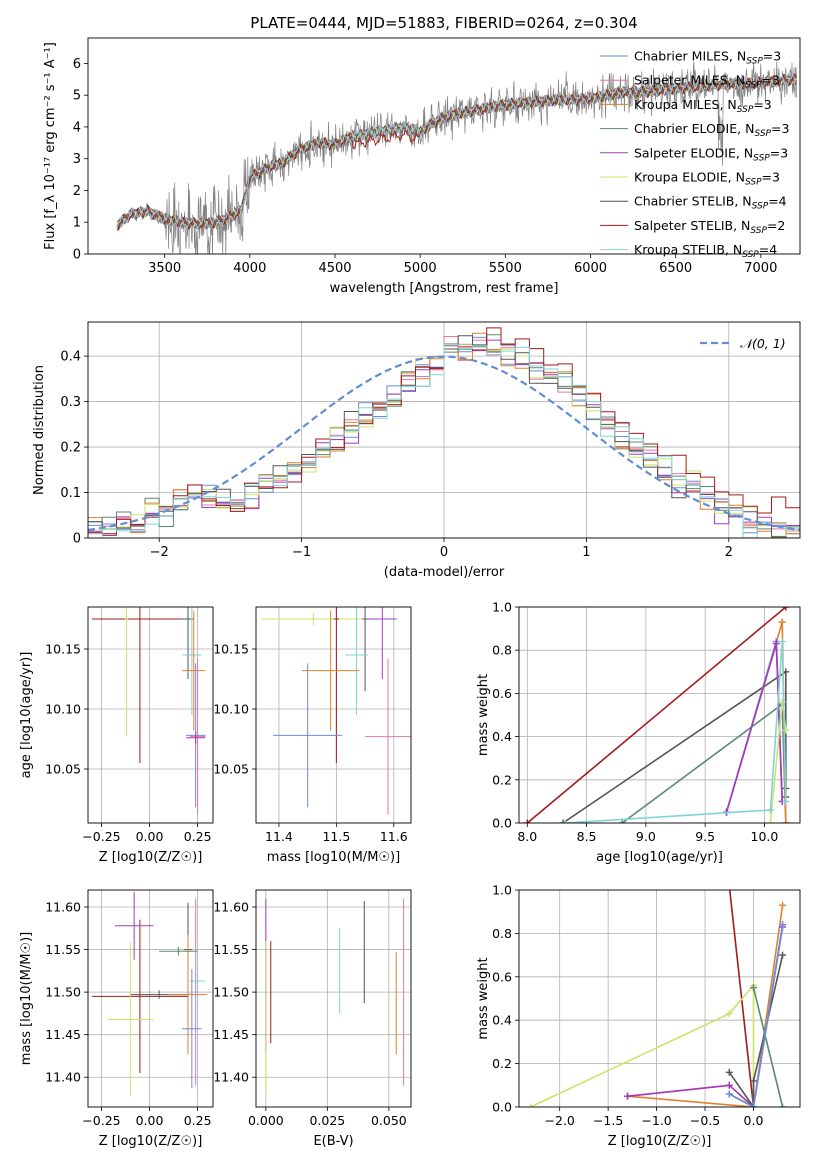 This screenshot has height=1170, width=819. What do you see at coordinates (198, 836) in the screenshot?
I see `x-tick-label: 0.25` at bounding box center [198, 836].